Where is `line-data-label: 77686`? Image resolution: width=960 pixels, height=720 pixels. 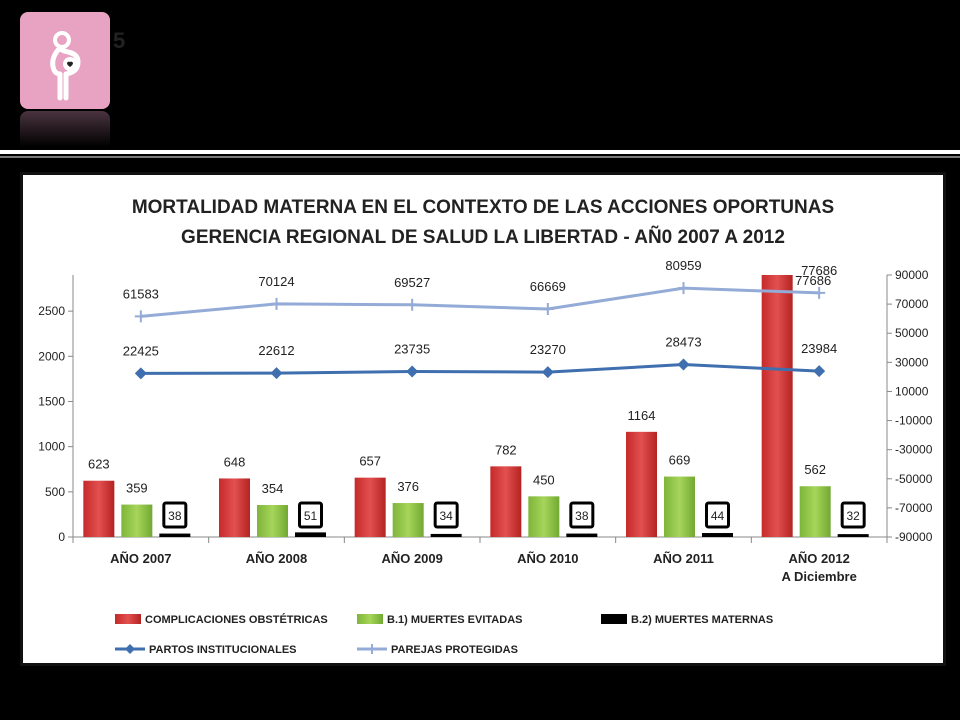
line-data-label: 77686 is located at coordinates (819, 270).